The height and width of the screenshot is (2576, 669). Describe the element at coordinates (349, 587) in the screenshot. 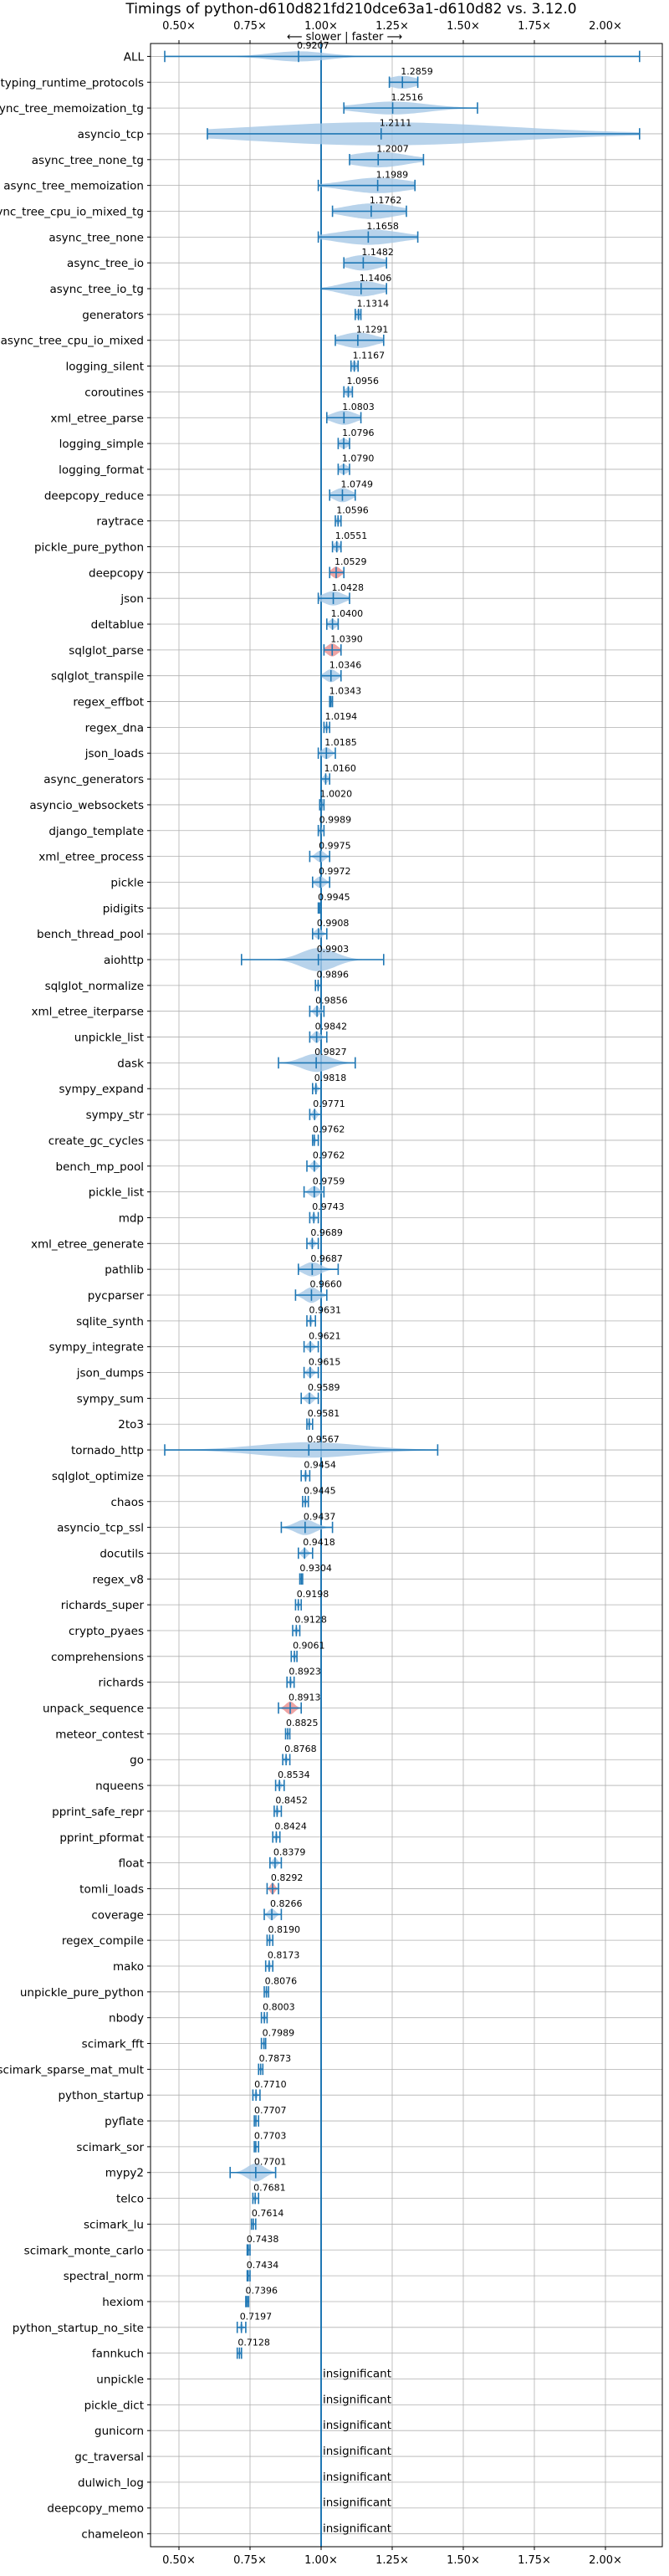

I see `mean-value-label: 1.0428` at that location.